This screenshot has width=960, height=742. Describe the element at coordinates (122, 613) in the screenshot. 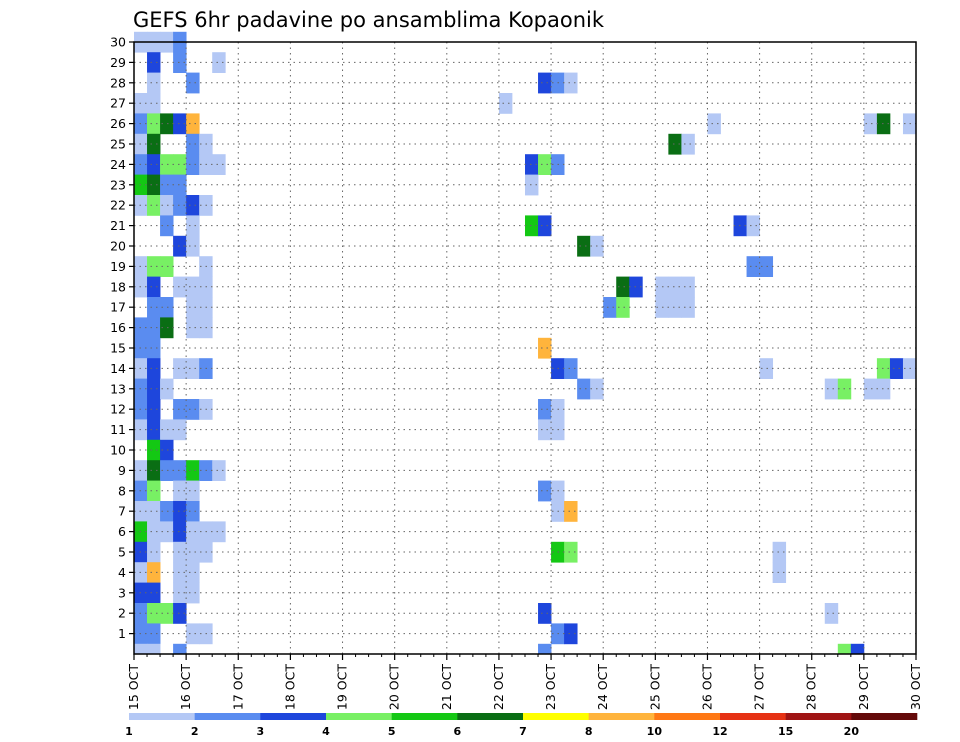

I see `y-tick-label: 2` at that location.